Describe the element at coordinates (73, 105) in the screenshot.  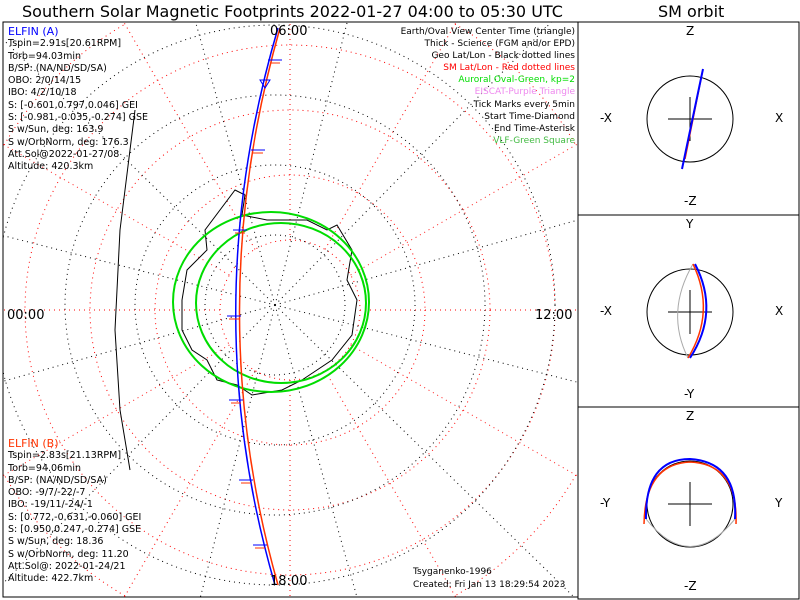
I see `elfin-a-info-line: S: [-0.601,0.797,0.046] GEI` at that location.